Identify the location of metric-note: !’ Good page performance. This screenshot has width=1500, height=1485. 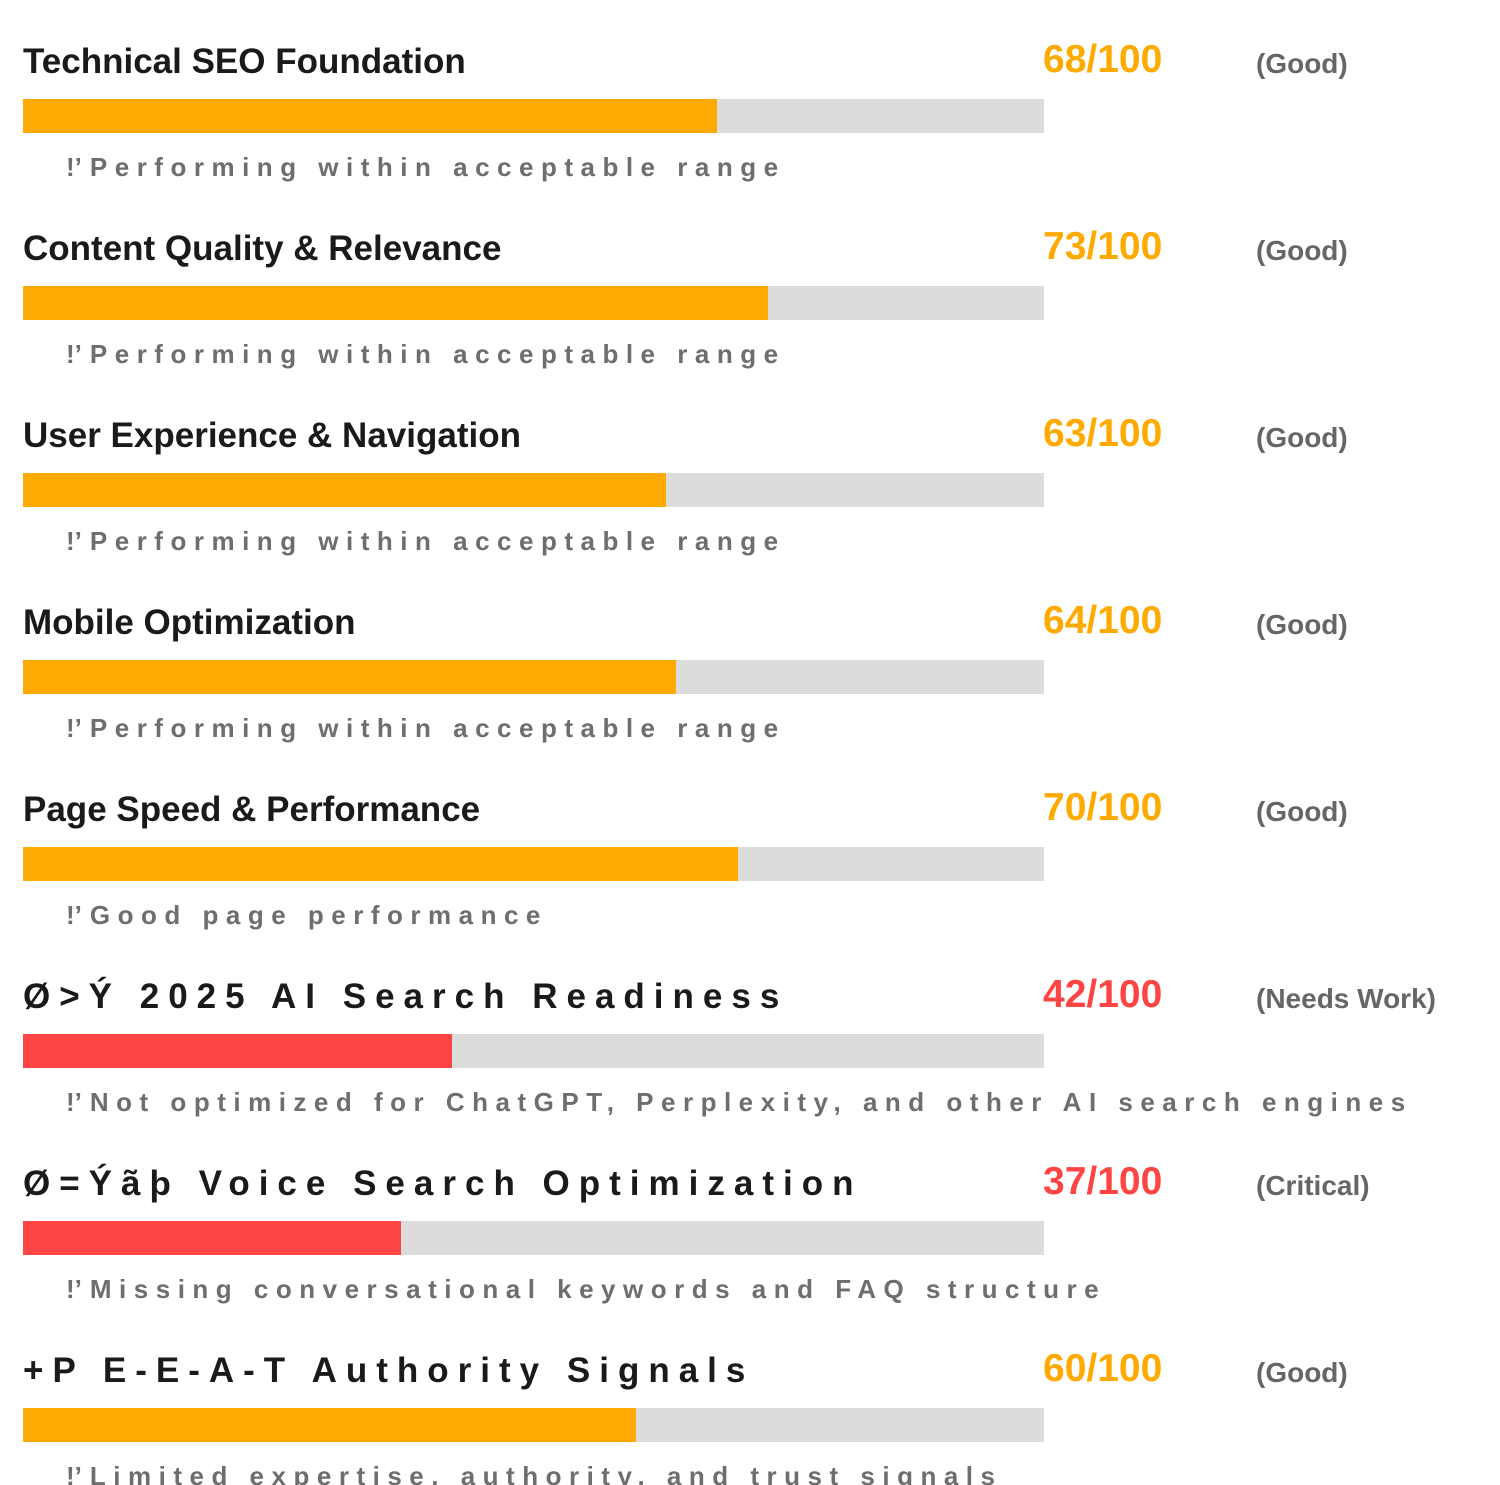
(307, 915).